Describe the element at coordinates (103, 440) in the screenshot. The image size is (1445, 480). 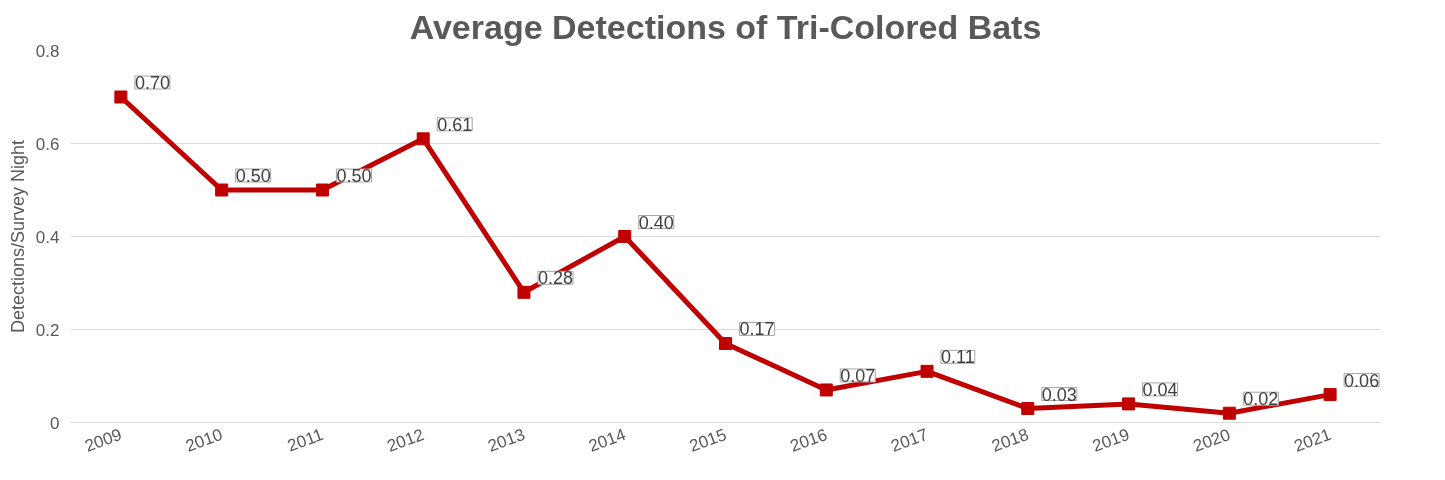
I see `x-tick-label: 2009` at that location.